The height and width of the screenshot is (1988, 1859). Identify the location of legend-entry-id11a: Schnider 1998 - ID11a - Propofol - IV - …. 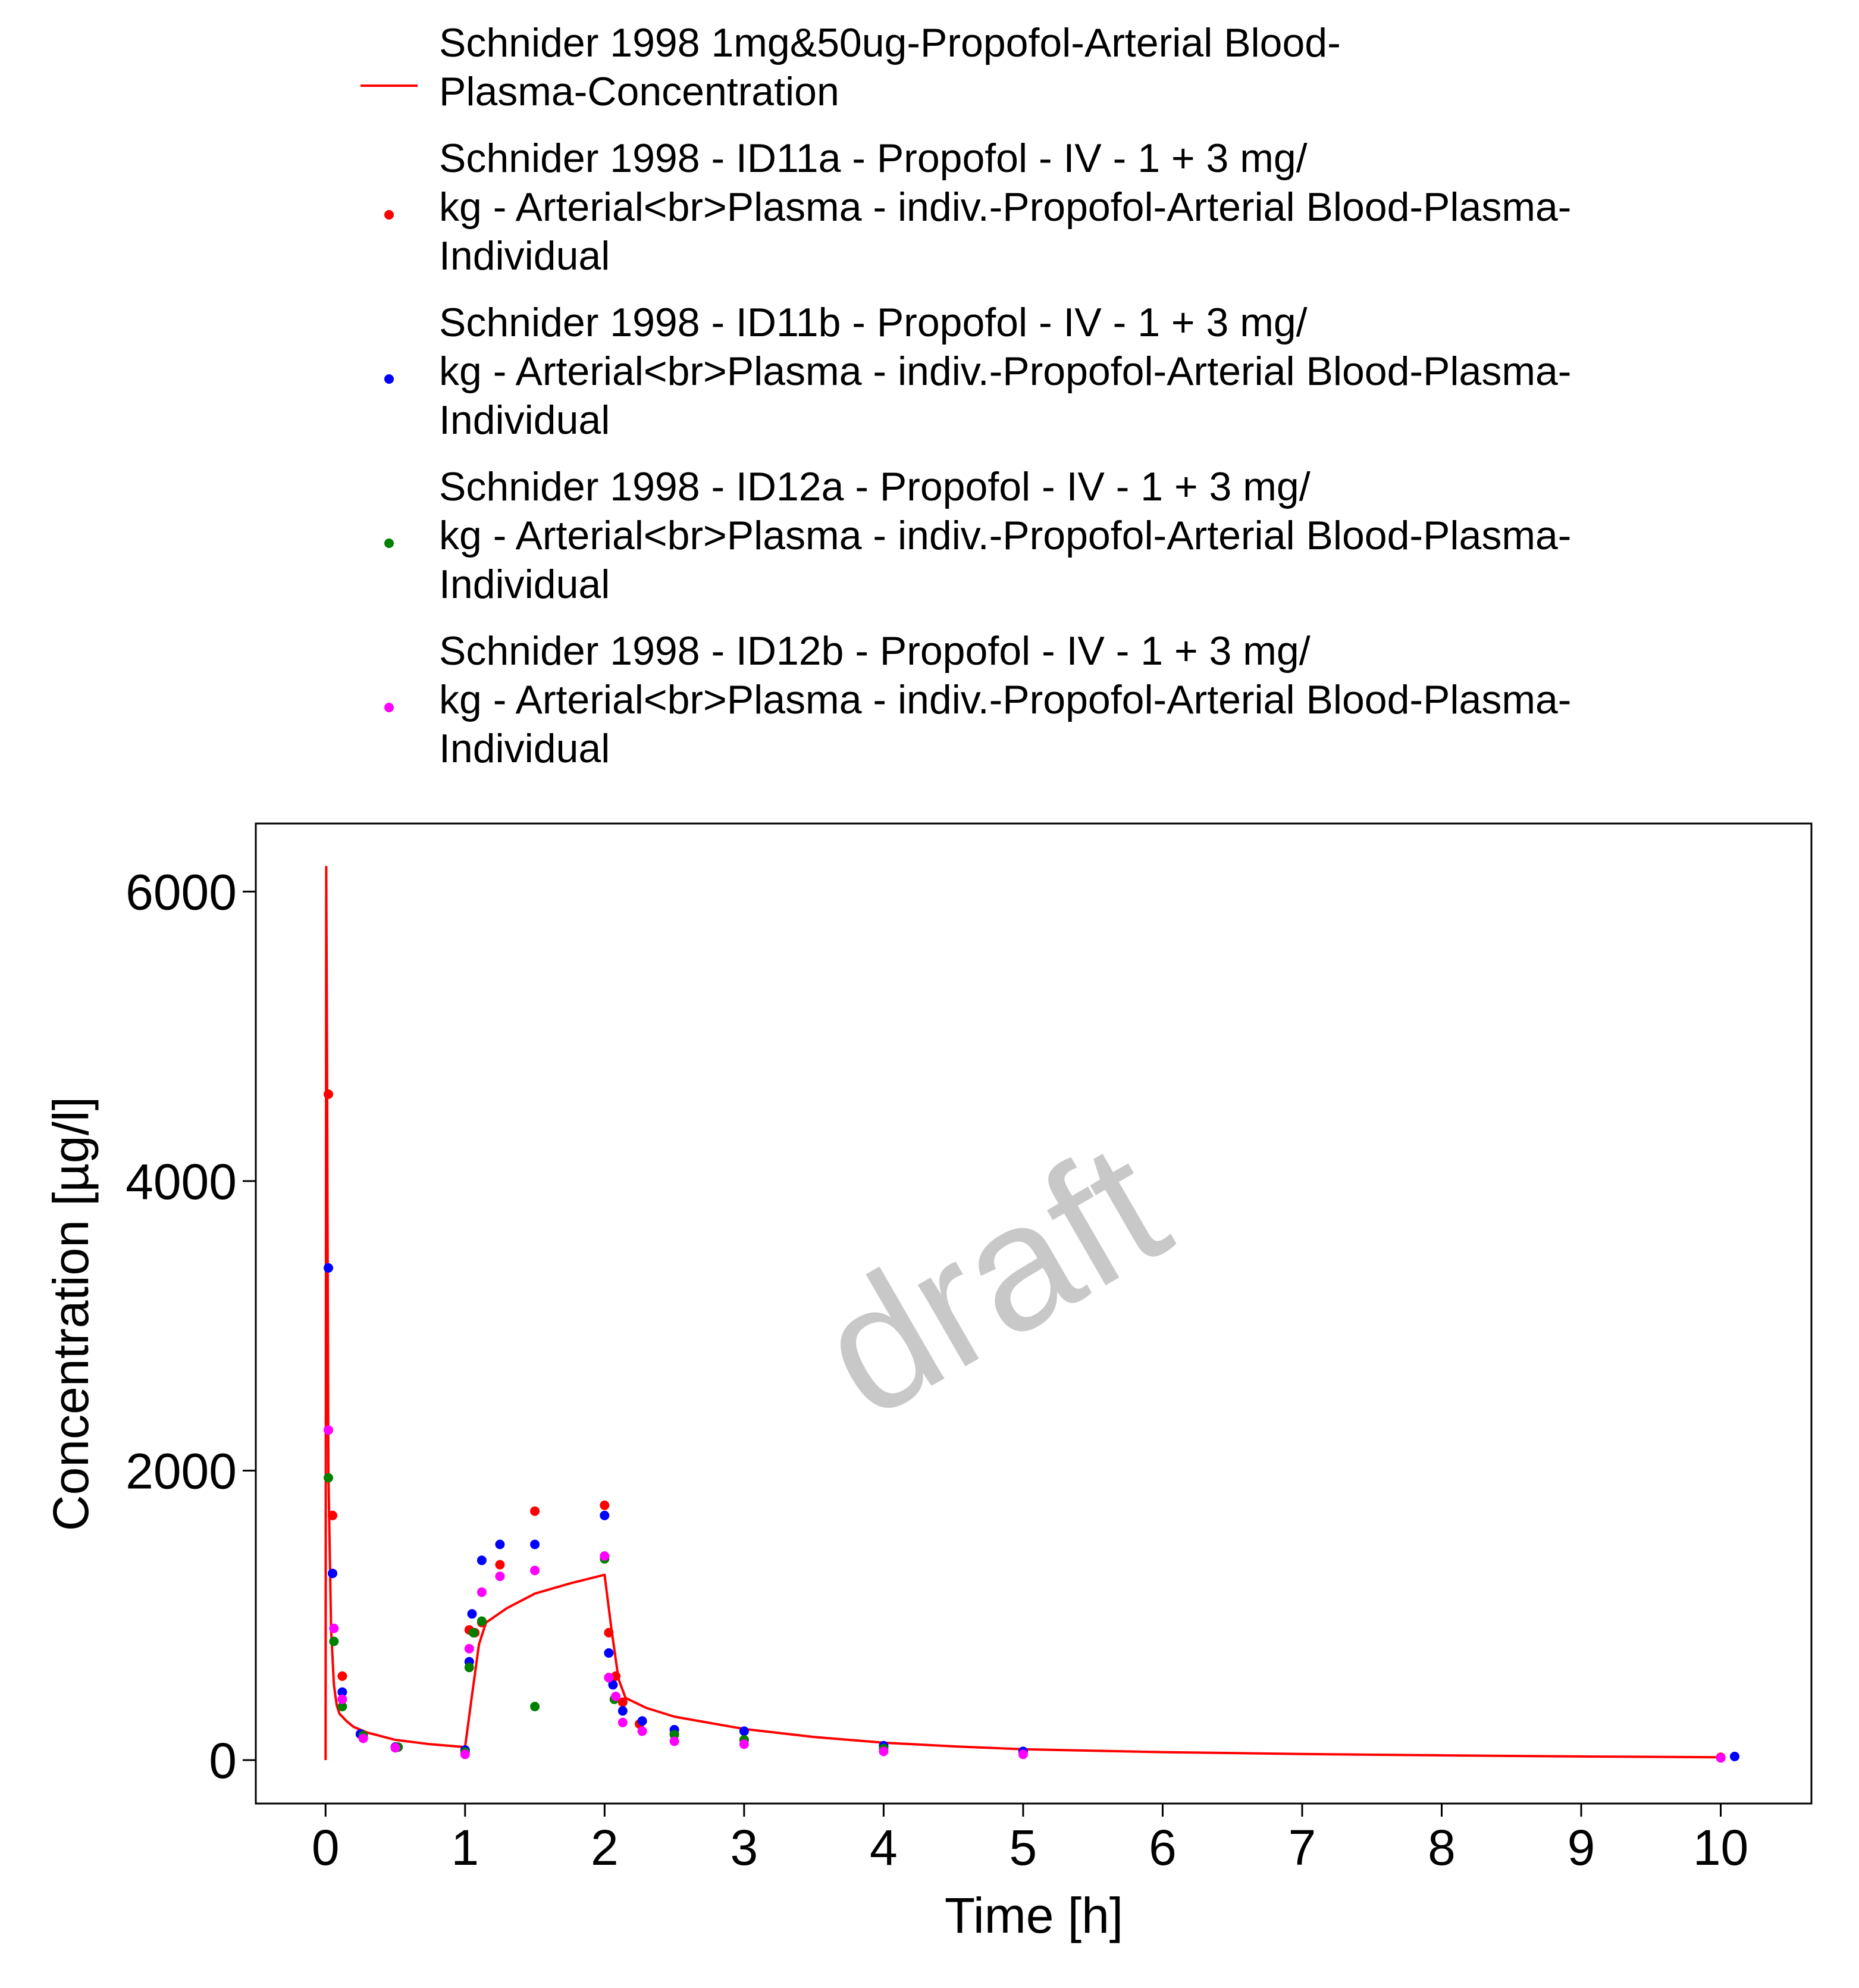
(977, 207).